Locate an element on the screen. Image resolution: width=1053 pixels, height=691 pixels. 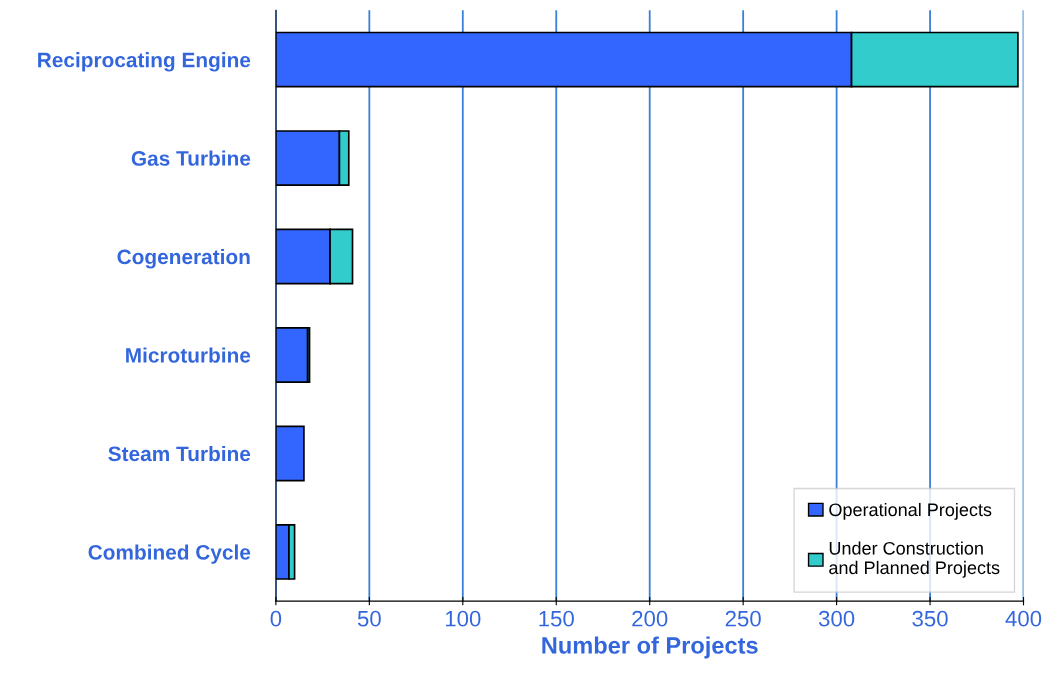
x-axis-title: Number of Projects is located at coordinates (650, 647).